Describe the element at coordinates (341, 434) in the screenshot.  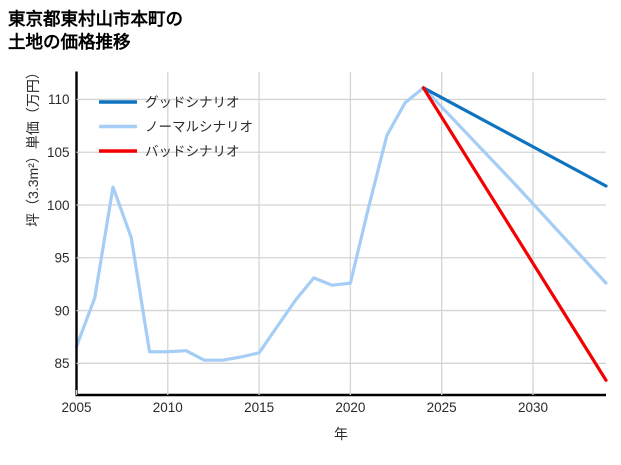
I see `x-axis-title: 年` at that location.